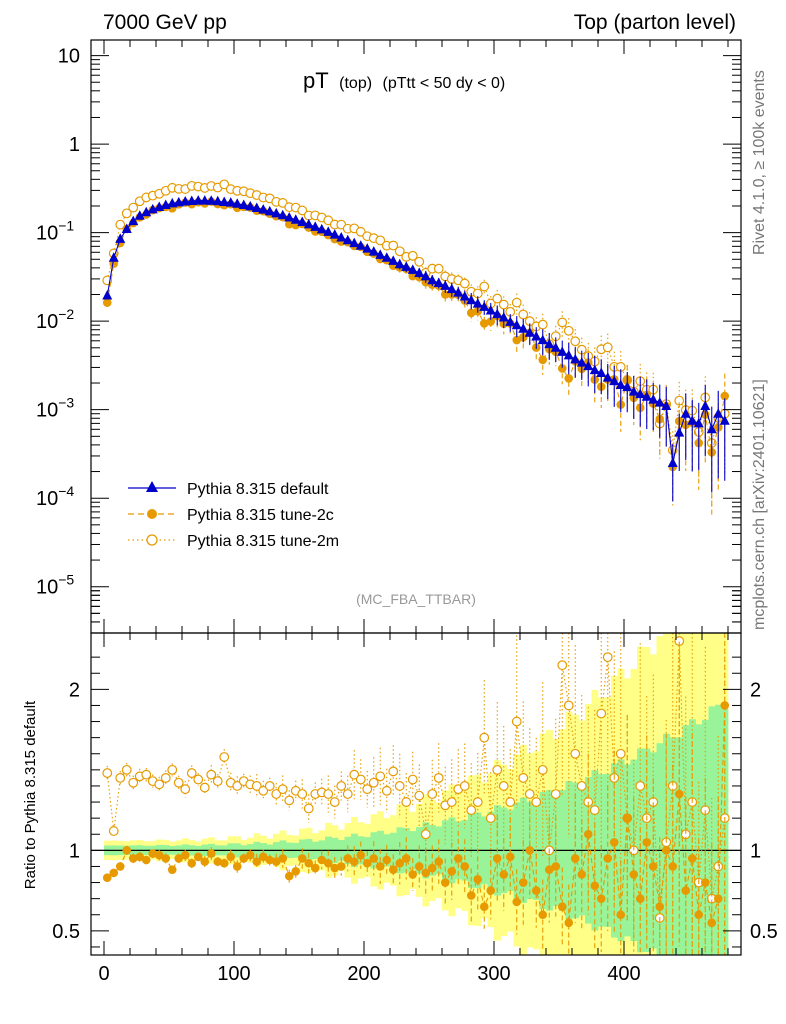 This screenshot has height=1024, width=786. Describe the element at coordinates (55, 496) in the screenshot. I see `y-tick-label: 10⁻⁴` at that location.